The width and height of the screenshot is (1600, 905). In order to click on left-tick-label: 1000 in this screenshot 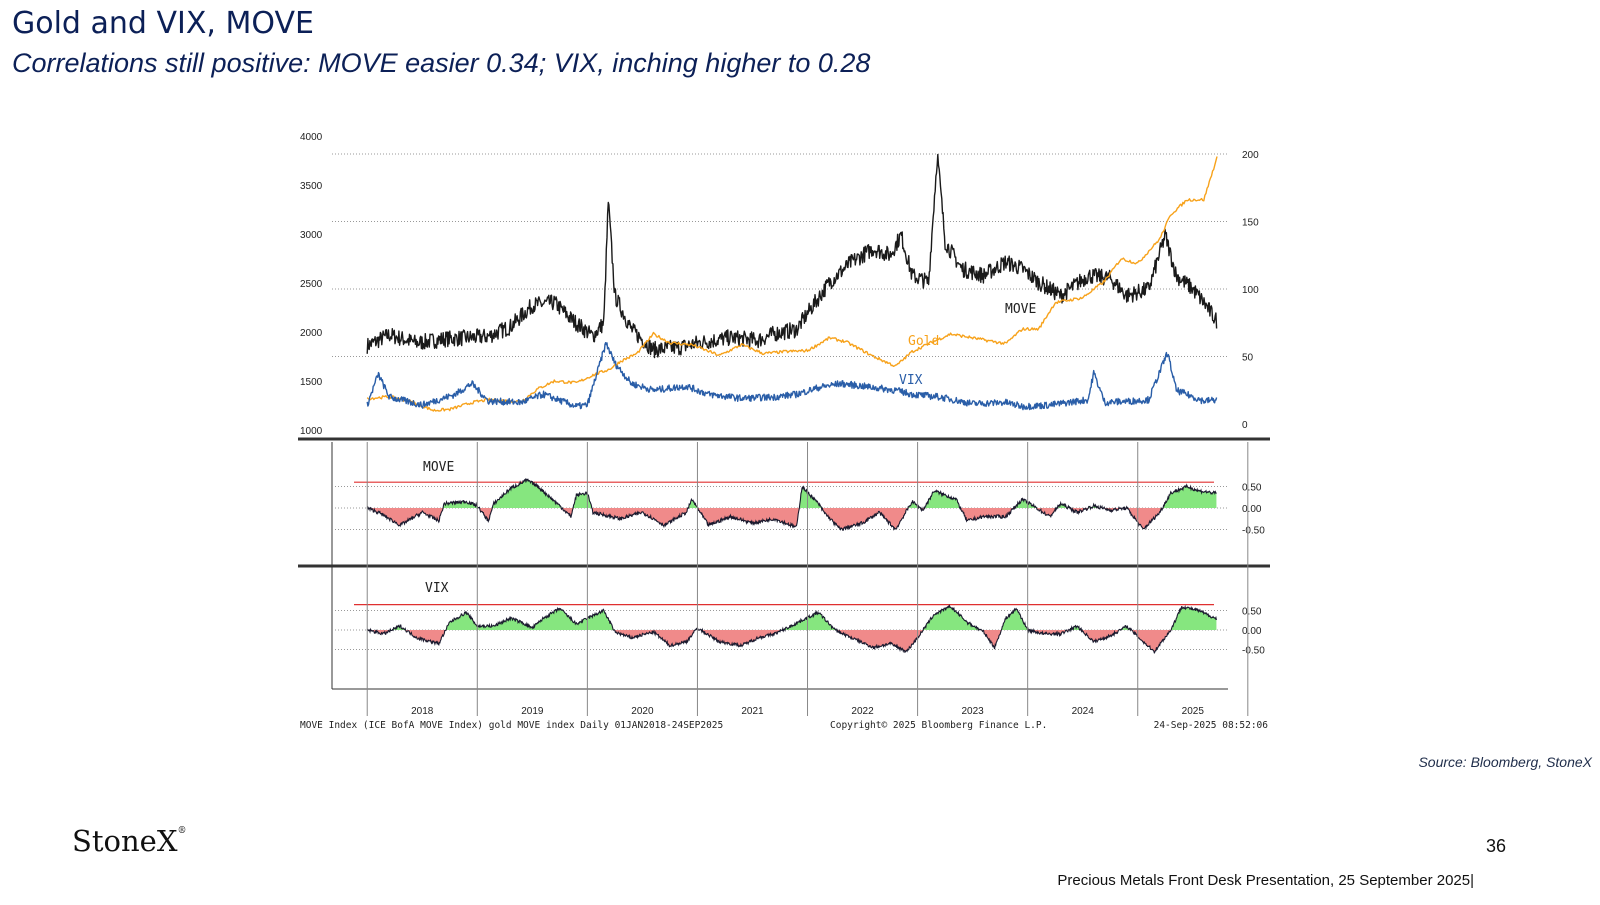, I will do `click(311, 431)`.